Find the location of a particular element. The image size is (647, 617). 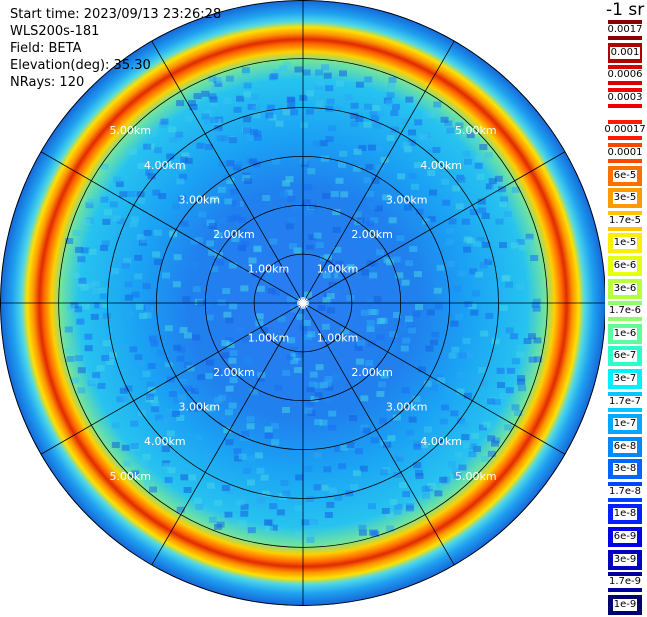

colorbar-swatch: 1e-9 is located at coordinates (625, 604).